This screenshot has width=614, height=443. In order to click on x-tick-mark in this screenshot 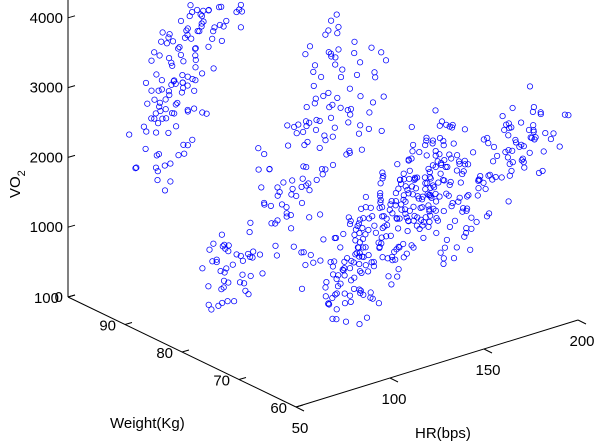, I will do `click(488, 351)`.